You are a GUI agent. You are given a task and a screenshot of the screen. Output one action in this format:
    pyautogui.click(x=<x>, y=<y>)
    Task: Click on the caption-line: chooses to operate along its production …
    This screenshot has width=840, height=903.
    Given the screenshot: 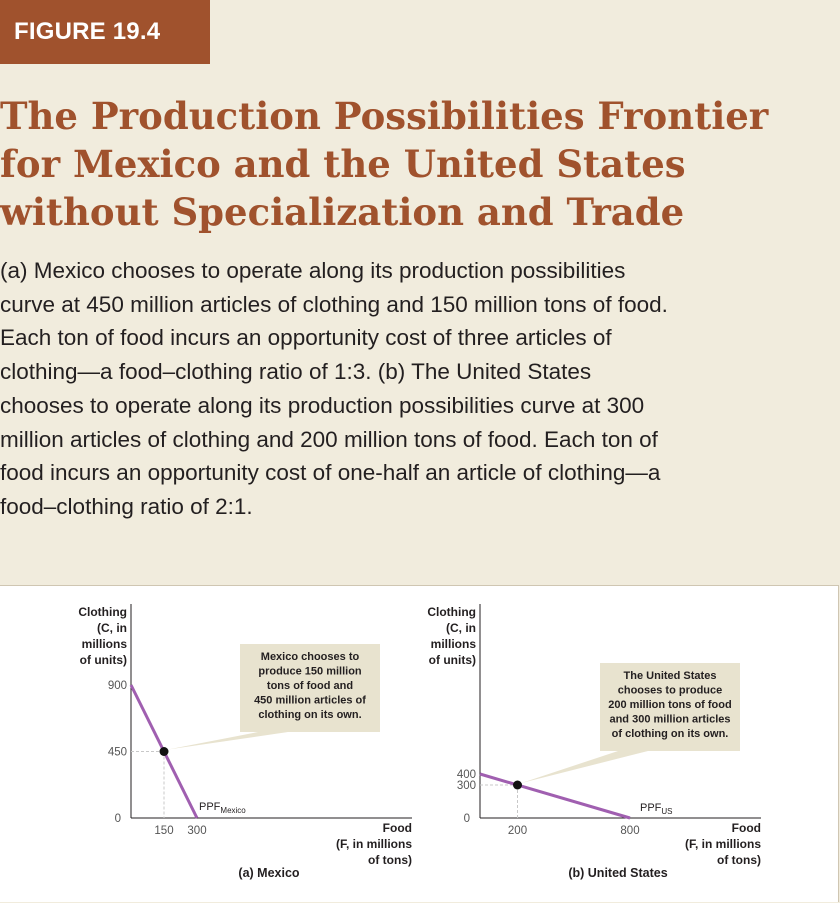 What is the action you would take?
    pyautogui.click(x=322, y=405)
    